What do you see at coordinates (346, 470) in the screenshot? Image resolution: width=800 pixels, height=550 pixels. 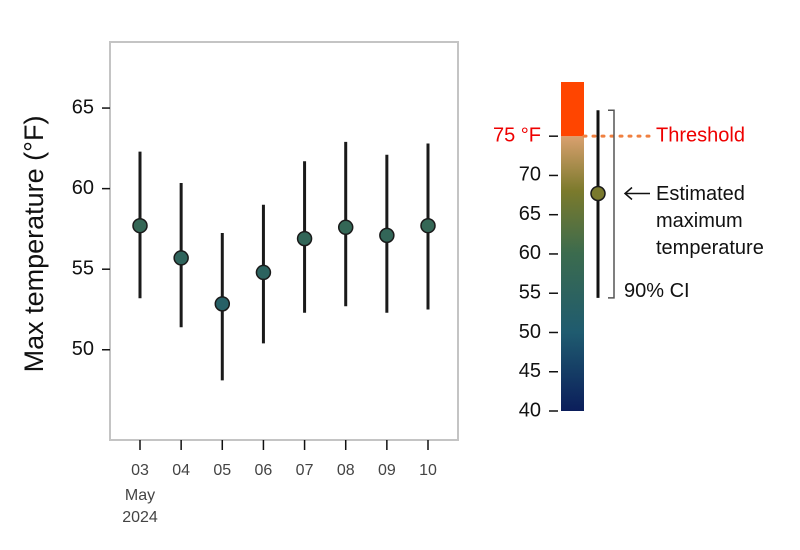 I see `x-tick-label: 08` at bounding box center [346, 470].